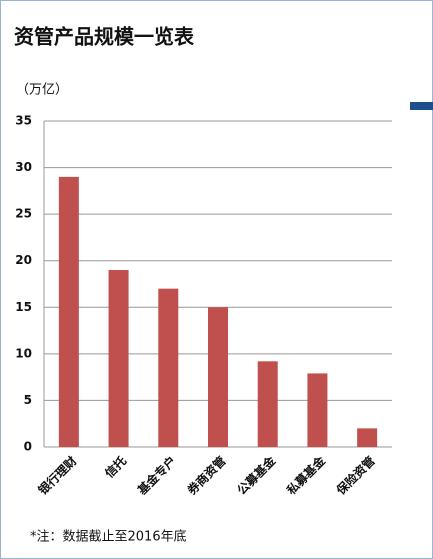 This screenshot has height=559, width=433. Describe the element at coordinates (23, 307) in the screenshot. I see `y-tick-label: 15` at that location.